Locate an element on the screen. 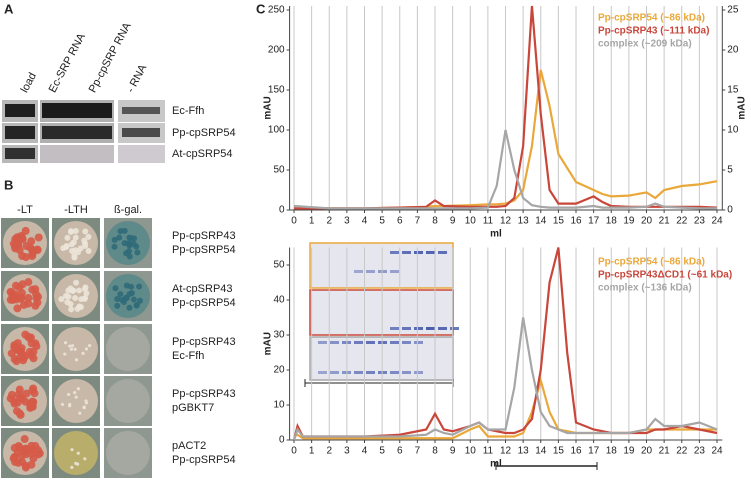  x-tick-label: 1 is located at coordinates (312, 221).